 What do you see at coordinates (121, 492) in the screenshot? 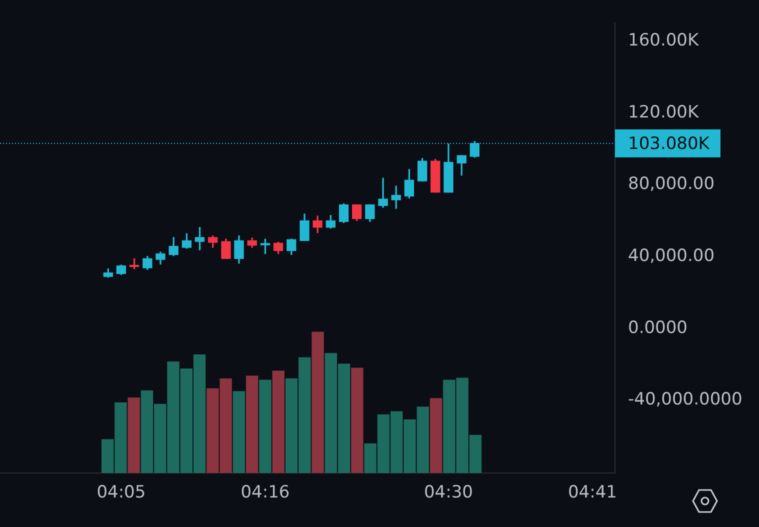
I see `x-tick-label: 04:05` at bounding box center [121, 492].